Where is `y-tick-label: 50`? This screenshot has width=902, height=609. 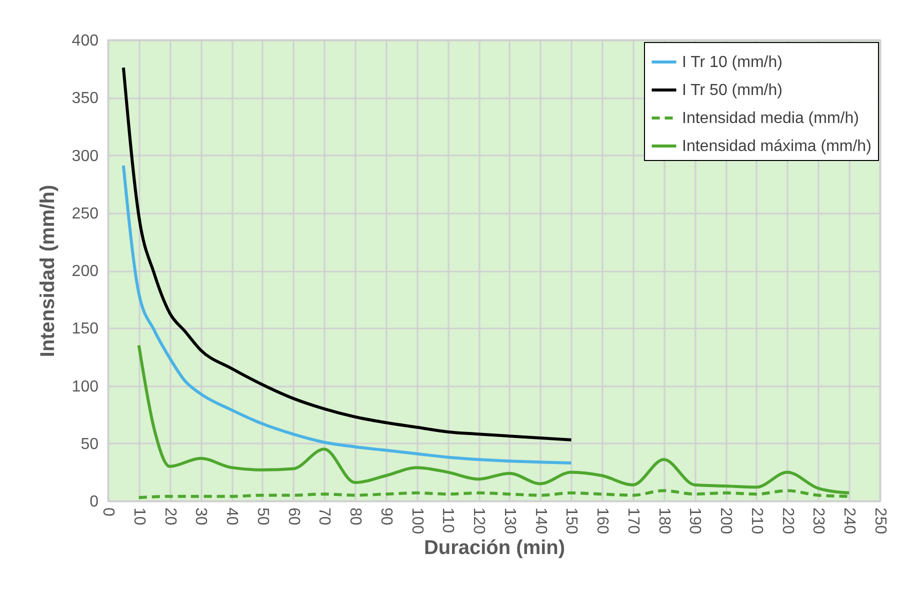
y-tick-label: 50 is located at coordinates (89, 444).